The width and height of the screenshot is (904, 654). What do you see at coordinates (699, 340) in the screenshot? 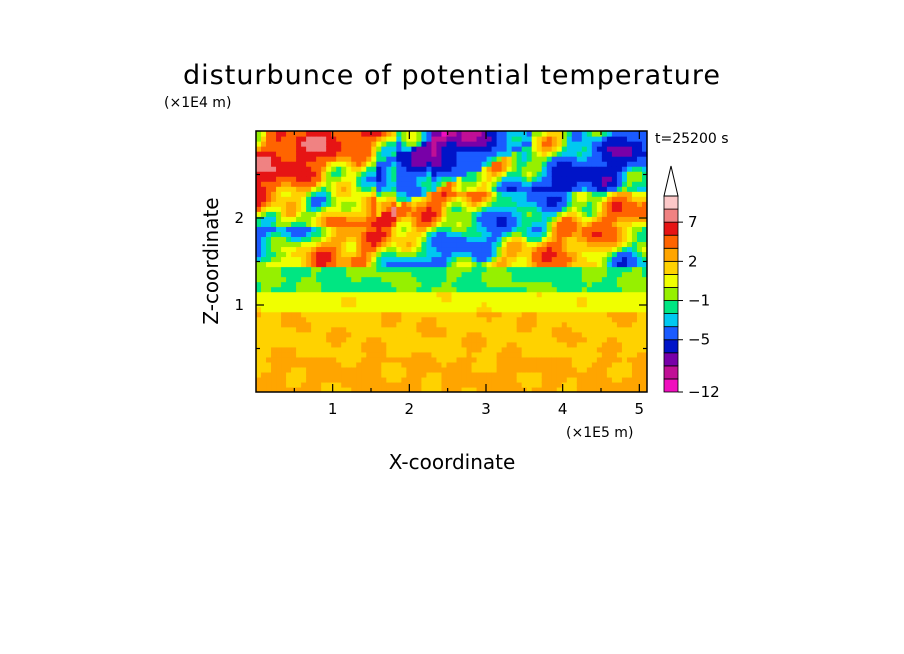
I see `colorbar-tick-label: −5` at bounding box center [699, 340].